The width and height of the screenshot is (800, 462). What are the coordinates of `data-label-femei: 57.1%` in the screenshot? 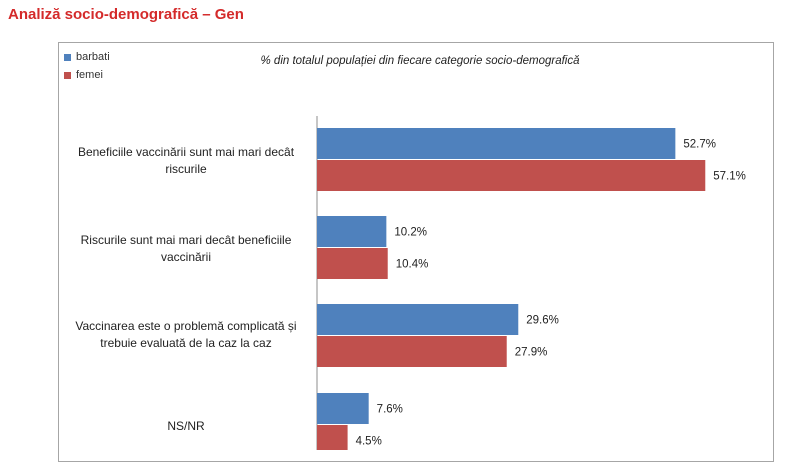 It's located at (729, 177).